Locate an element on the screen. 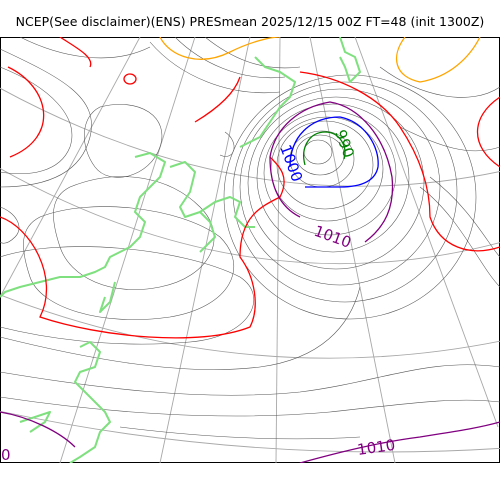 This screenshot has width=500, height=500. contour-label-1010-lower: 1010 is located at coordinates (376, 447).